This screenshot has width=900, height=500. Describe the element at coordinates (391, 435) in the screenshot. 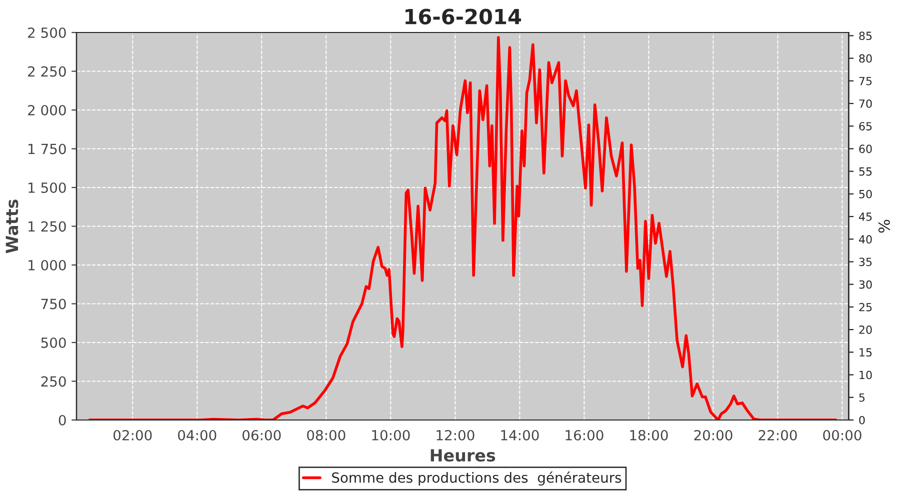

I see `x-tick-label: 10:00` at that location.